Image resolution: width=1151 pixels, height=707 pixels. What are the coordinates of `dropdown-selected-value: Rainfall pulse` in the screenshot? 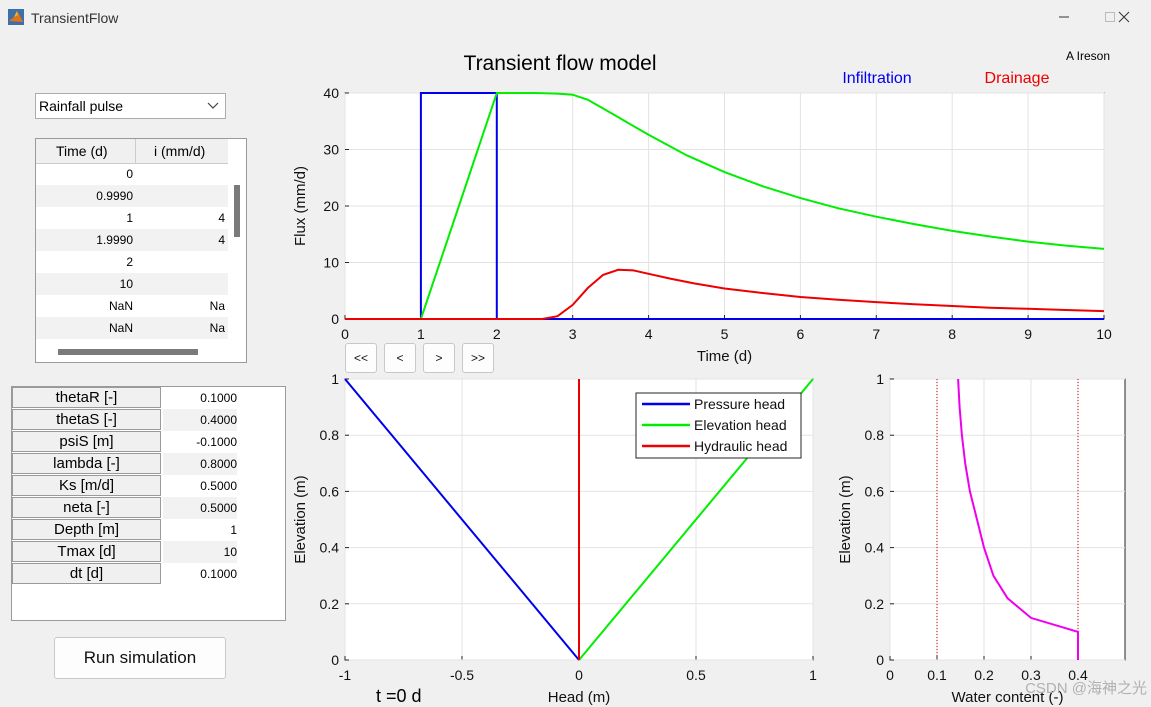 It's located at (81, 106).